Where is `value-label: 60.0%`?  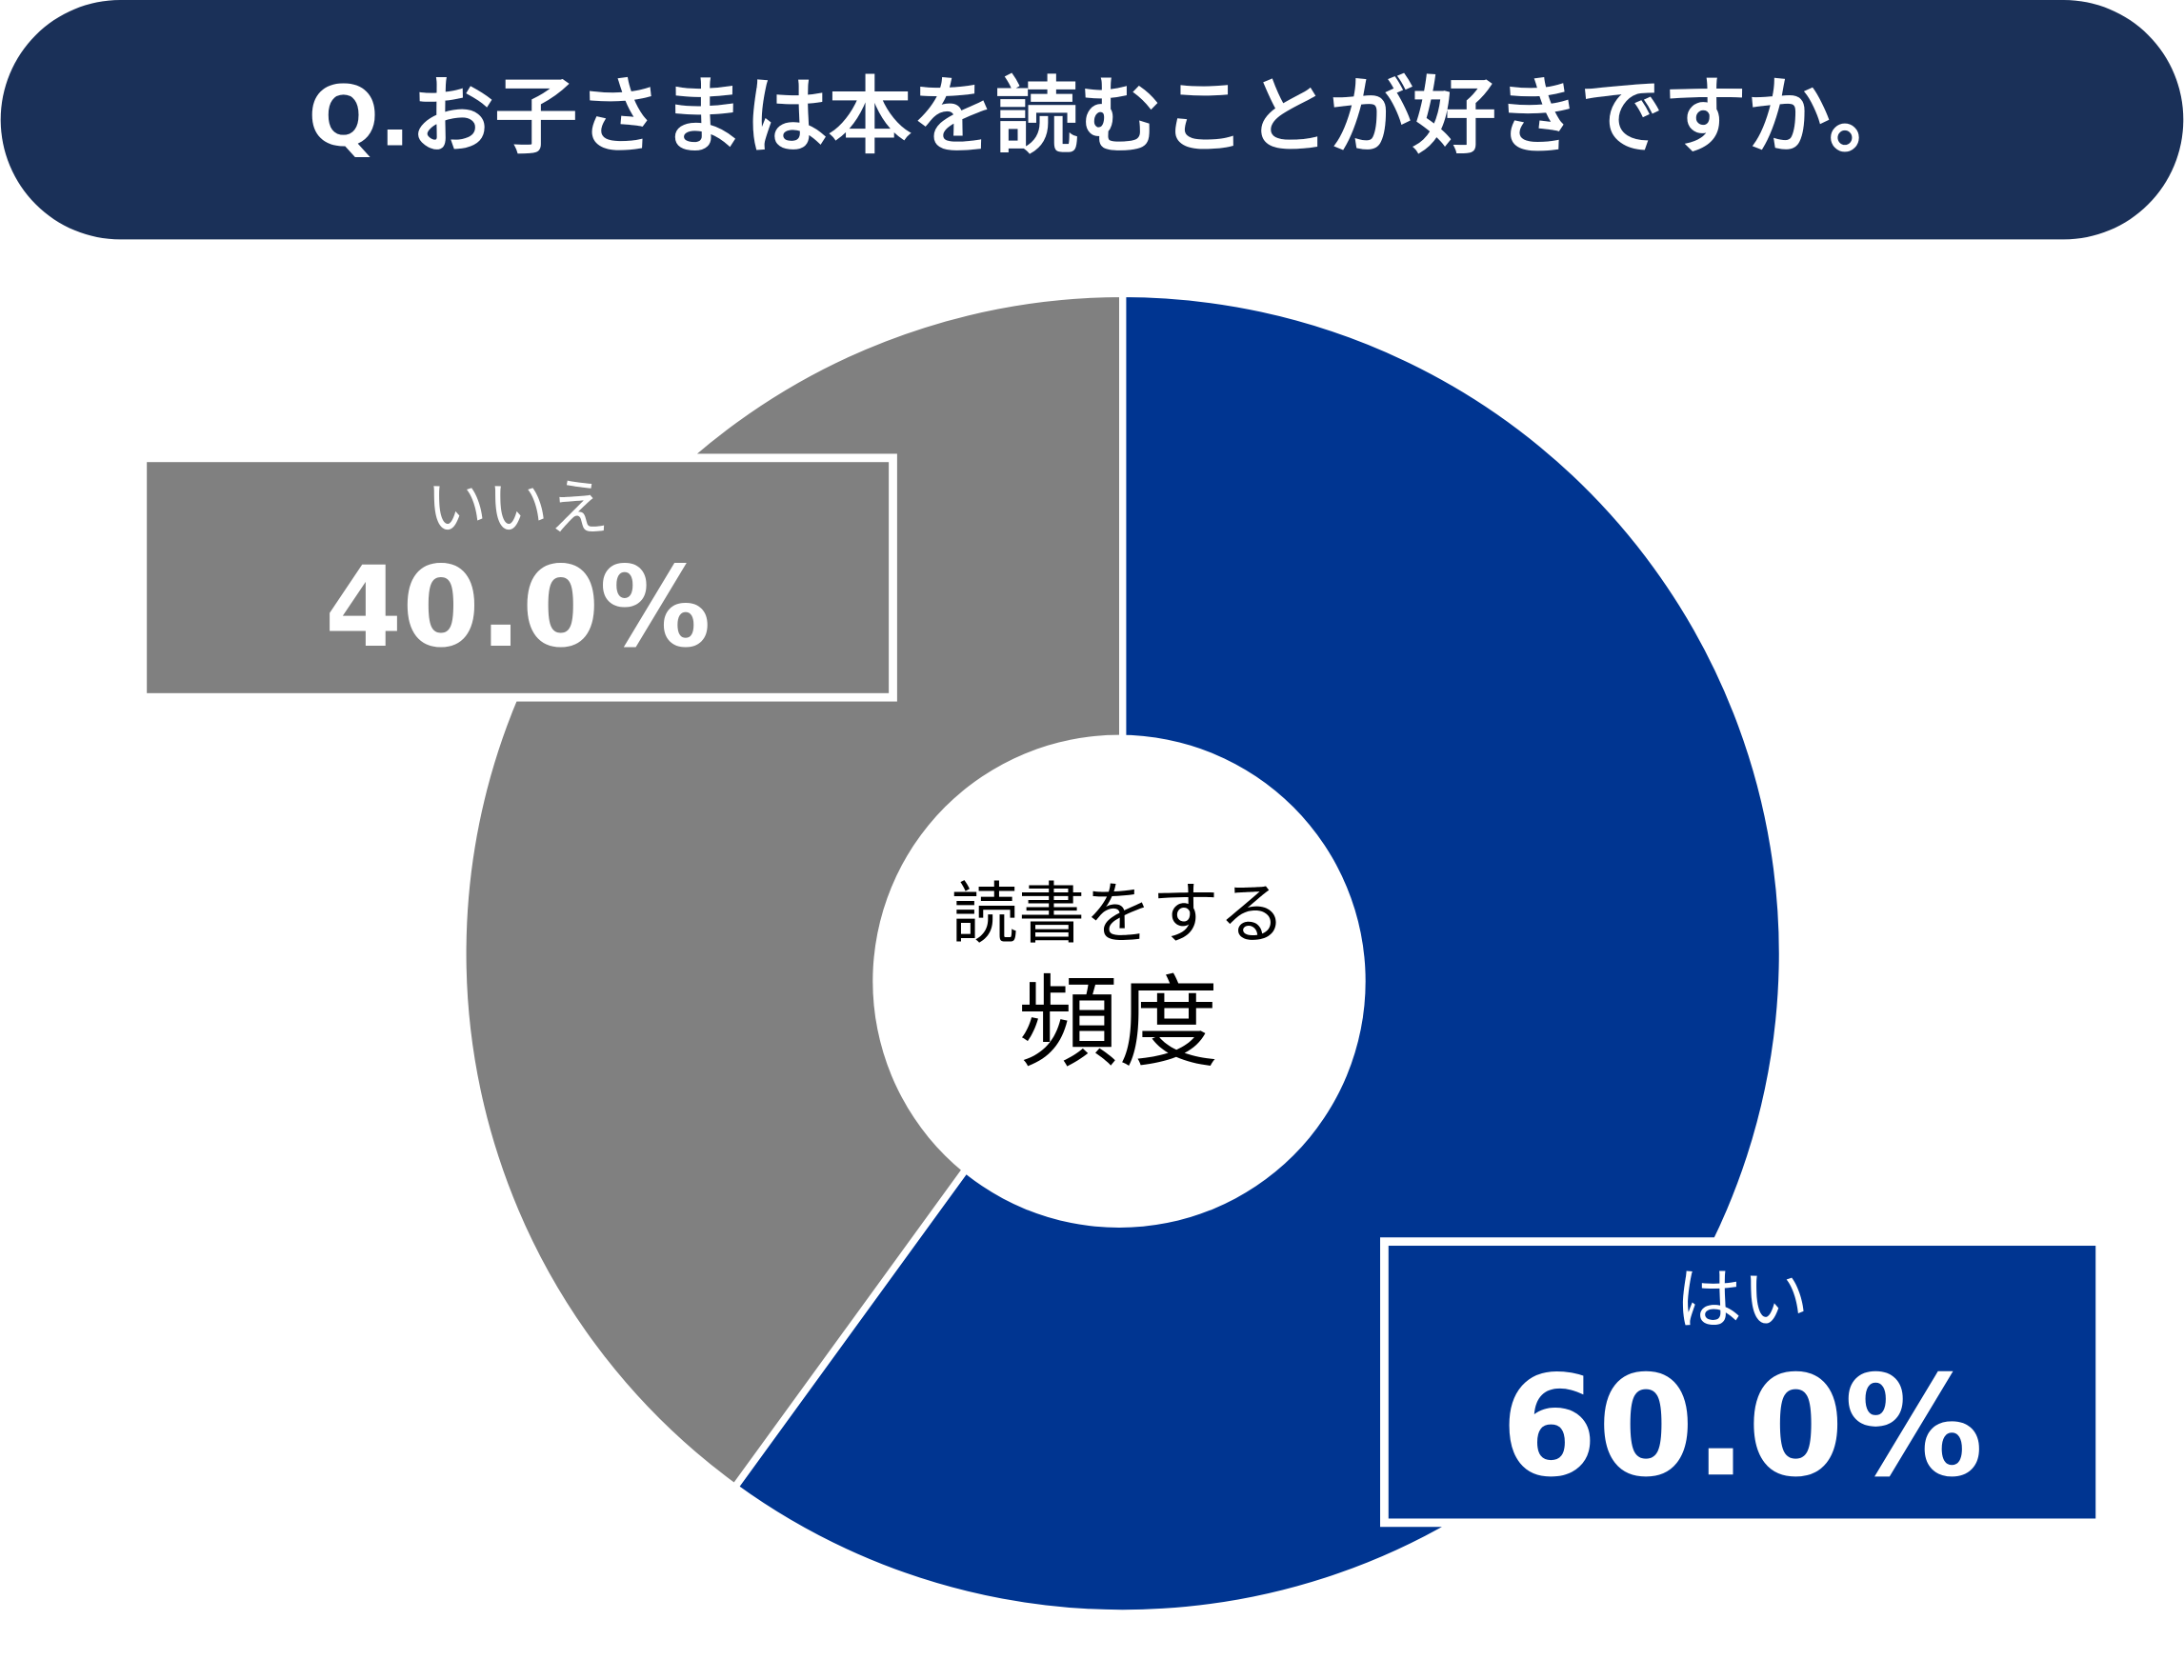
value-label: 60.0% is located at coordinates (1742, 1427).